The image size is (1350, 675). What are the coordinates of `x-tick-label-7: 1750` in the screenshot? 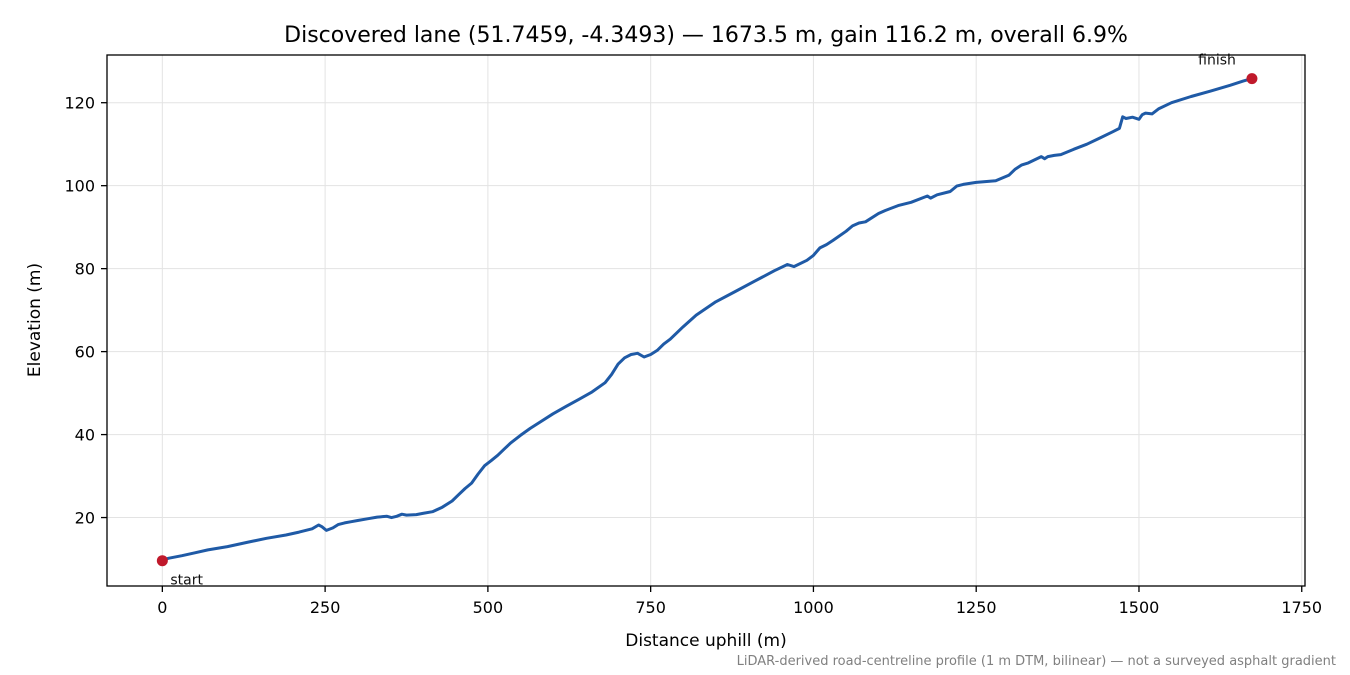 It's located at (1301, 607).